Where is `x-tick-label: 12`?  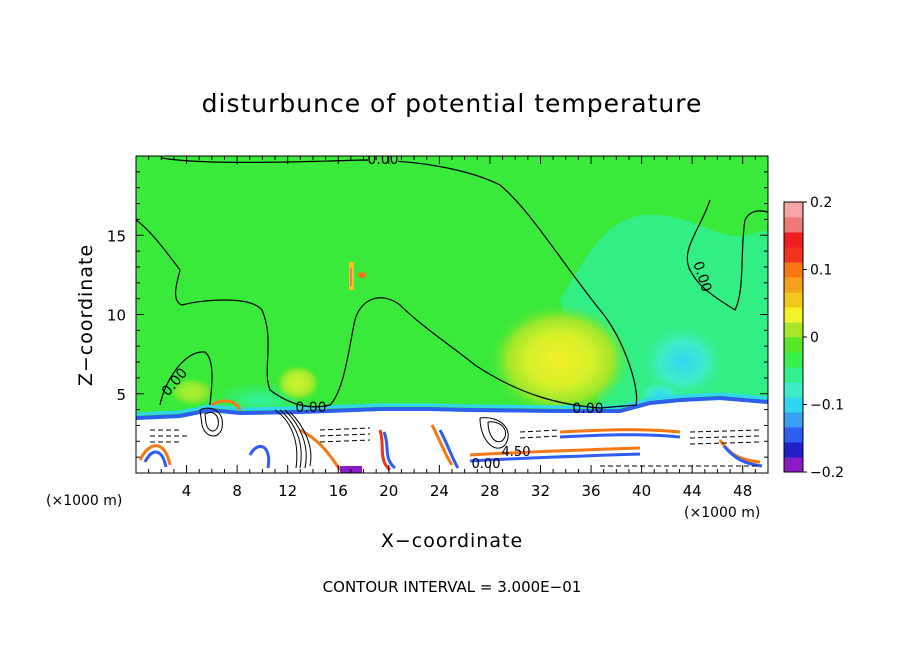 x-tick-label: 12 is located at coordinates (287, 491).